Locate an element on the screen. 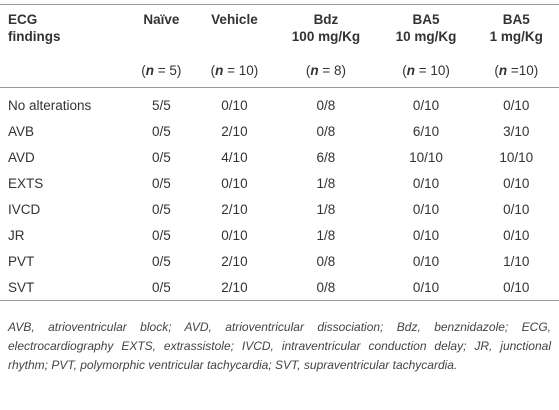 The image size is (559, 410). value-cell: 1/10 is located at coordinates (516, 261).